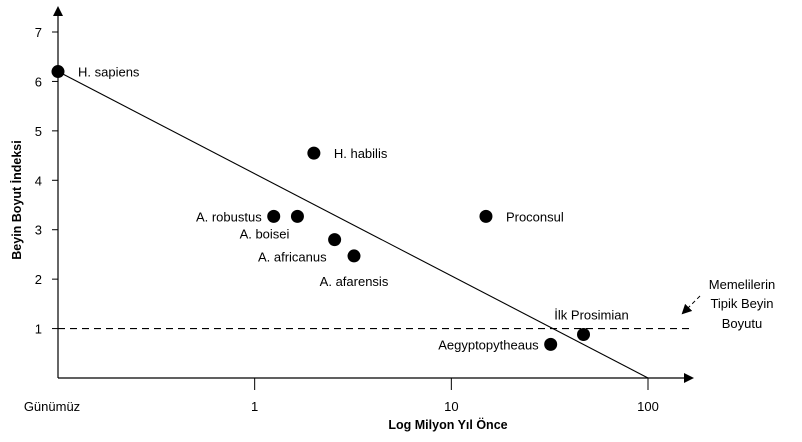 The image size is (802, 442). Describe the element at coordinates (648, 406) in the screenshot. I see `x-tick-label: 100` at that location.